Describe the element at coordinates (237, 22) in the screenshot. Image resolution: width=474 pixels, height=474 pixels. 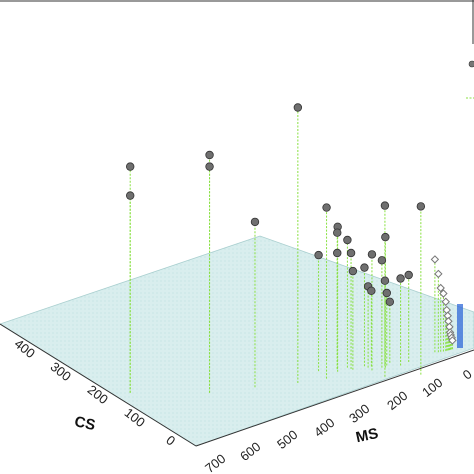
I see `plot-frame` at that location.